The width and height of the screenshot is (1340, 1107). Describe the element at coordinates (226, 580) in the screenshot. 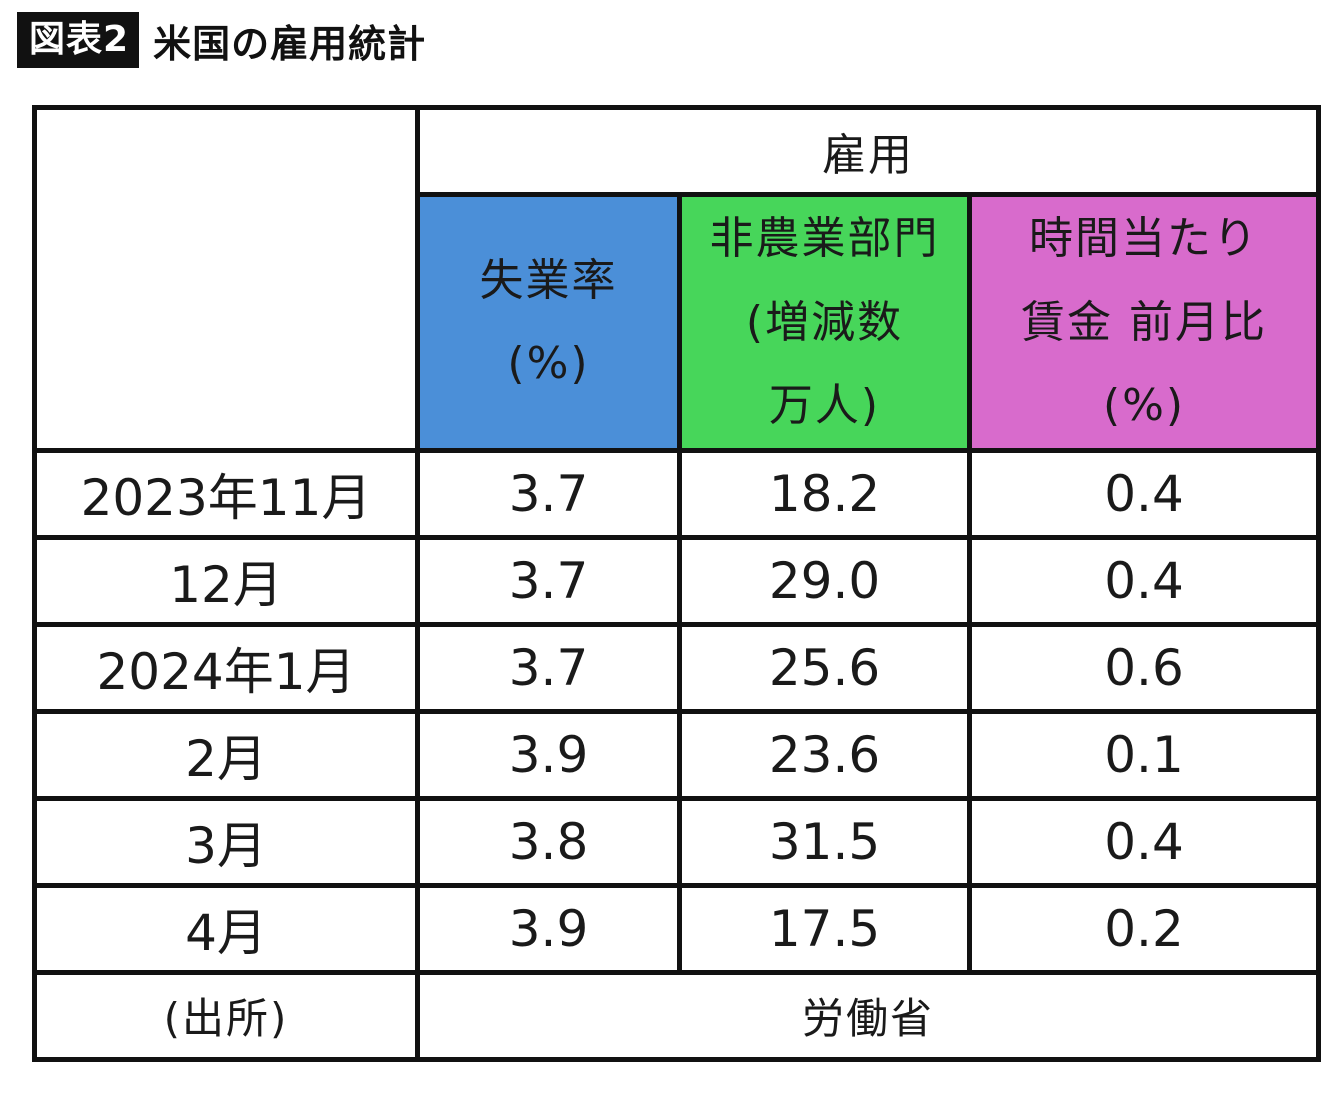

I see `period-cell: 12月` at that location.